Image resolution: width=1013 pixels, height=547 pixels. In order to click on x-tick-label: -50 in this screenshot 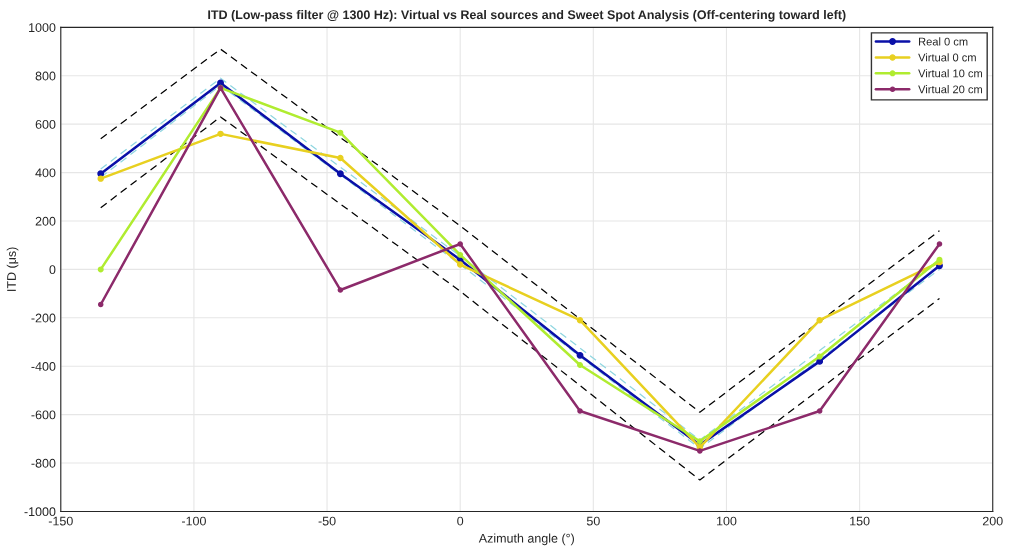, I will do `click(327, 521)`.